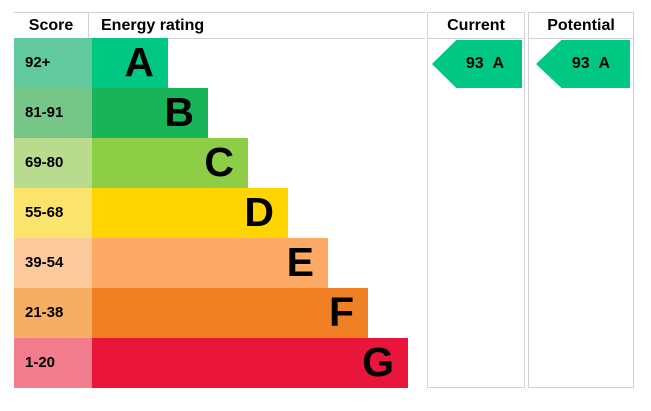 The image size is (651, 411). What do you see at coordinates (53, 163) in the screenshot?
I see `band-score-range: 69-80` at bounding box center [53, 163].